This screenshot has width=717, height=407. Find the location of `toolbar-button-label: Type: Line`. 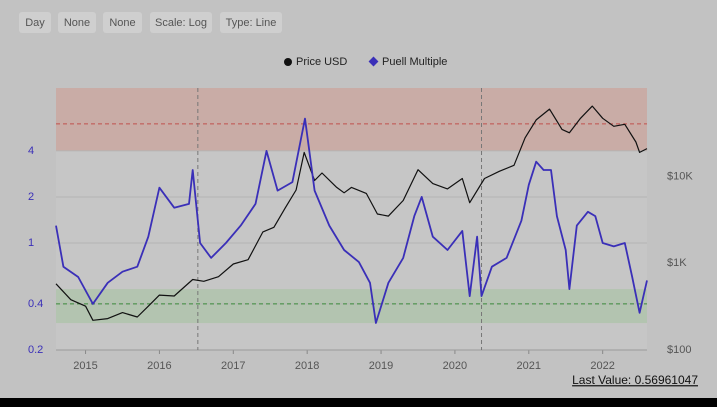

toolbar-button-label: Type: Line is located at coordinates (251, 23).